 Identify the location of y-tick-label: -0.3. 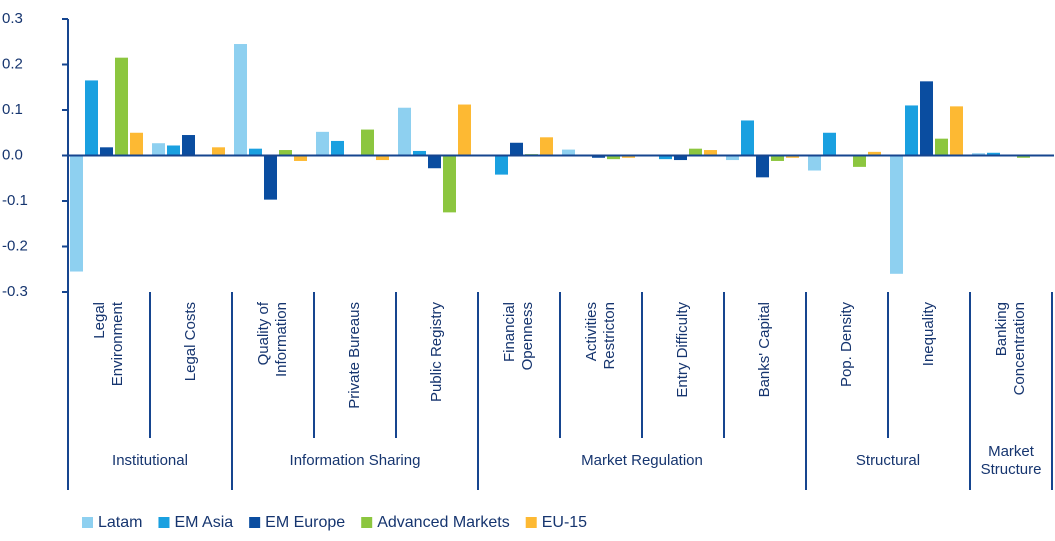
(15, 291).